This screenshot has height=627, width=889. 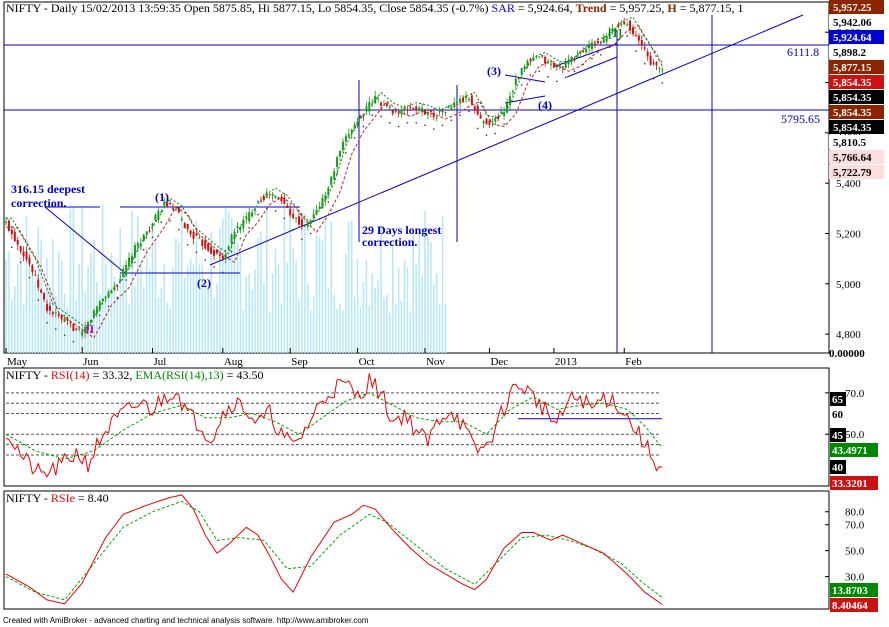 I want to click on rsi-header-symbol: NIFTY -, so click(x=28, y=375).